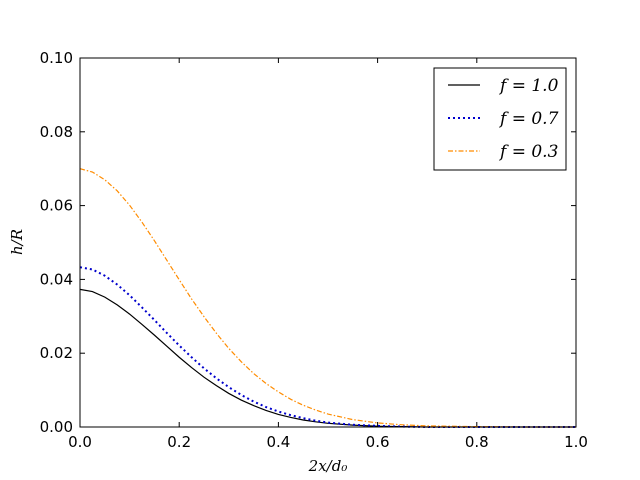 The image size is (640, 480). Describe the element at coordinates (528, 86) in the screenshot. I see `legend-label: f = 1.0` at that location.